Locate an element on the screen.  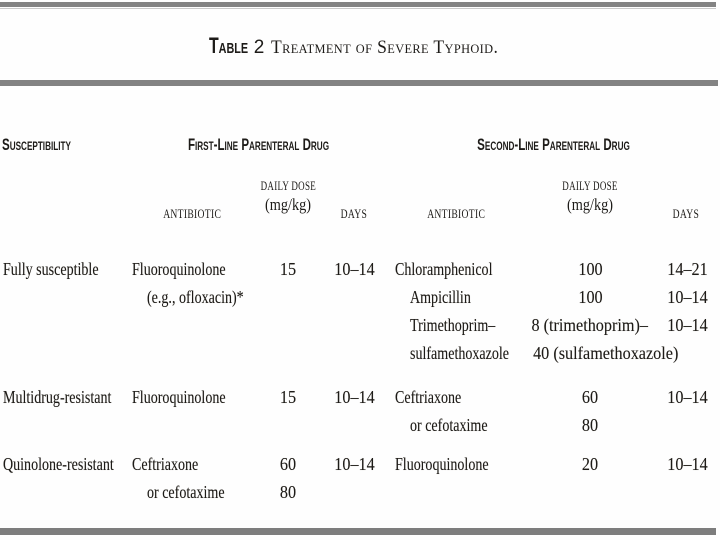
column-header-antibiotic-2-text: ANTIBIOTIC is located at coordinates (455, 213).